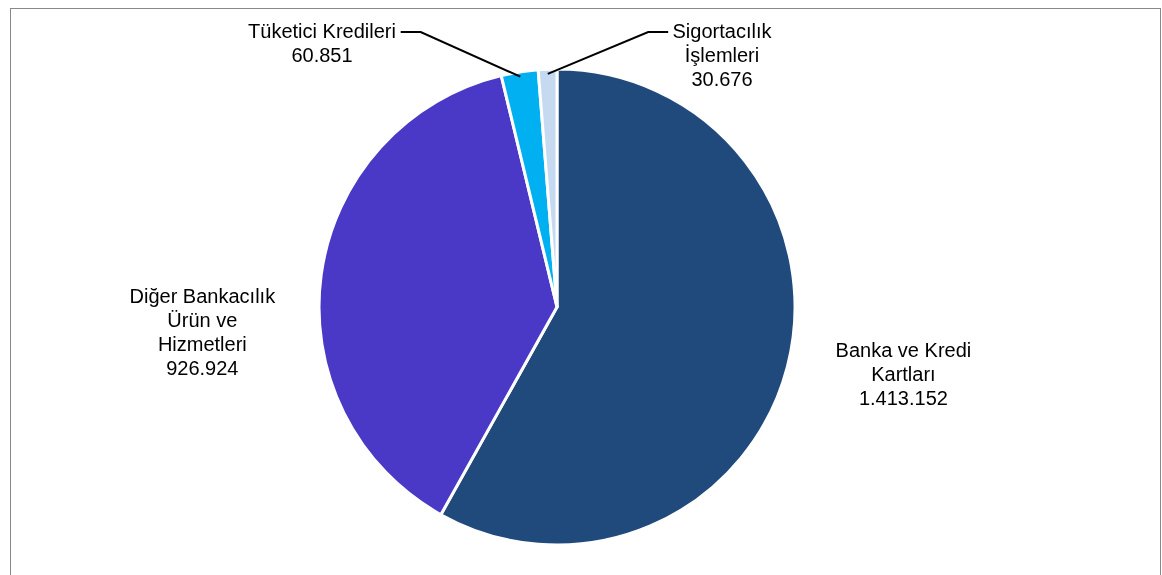 This screenshot has height=575, width=1162. I want to click on slice-label: Sigortacılık İşlemleri, so click(722, 43).